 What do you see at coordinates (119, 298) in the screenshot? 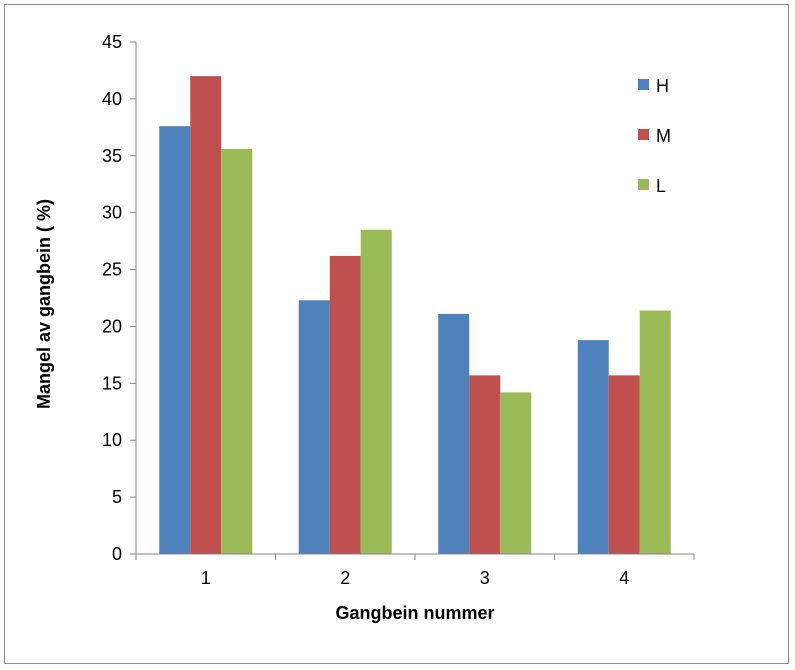
I see `y-ticks-group: 0 5 10 15 20 25 30 35 40 45` at bounding box center [119, 298].